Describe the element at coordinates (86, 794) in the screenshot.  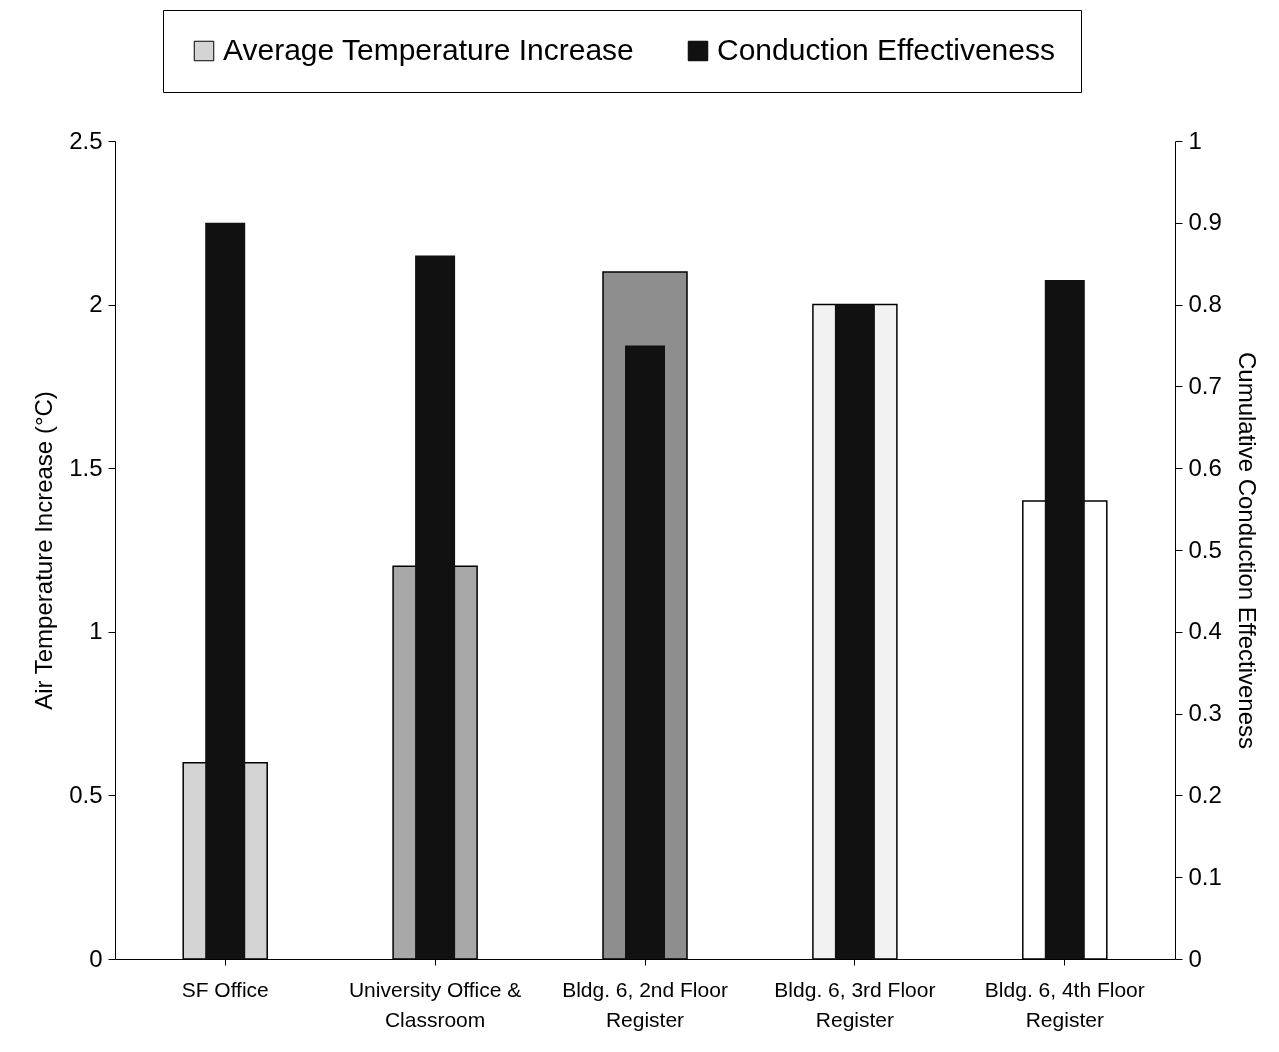
I see `y-tick-label: 0.5` at that location.